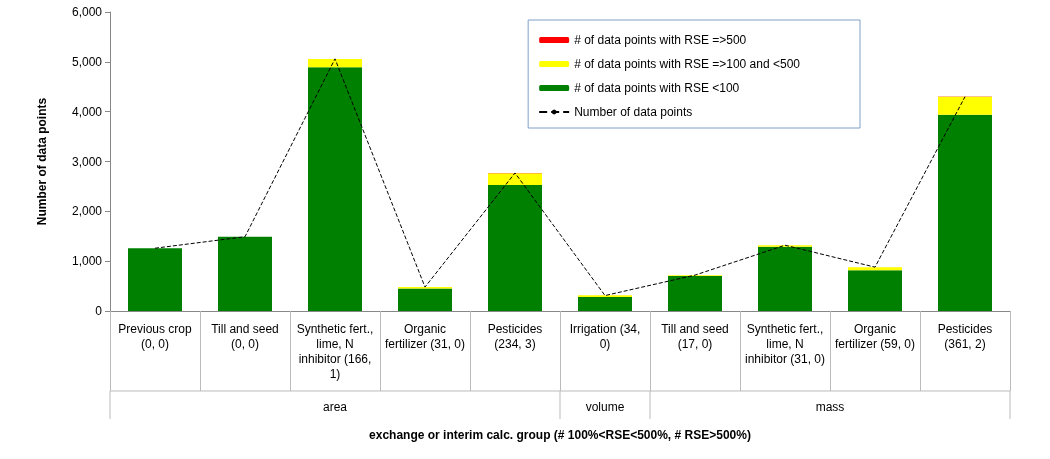 Image resolution: width=1050 pixels, height=459 pixels. What do you see at coordinates (335, 407) in the screenshot?
I see `text: area` at bounding box center [335, 407].